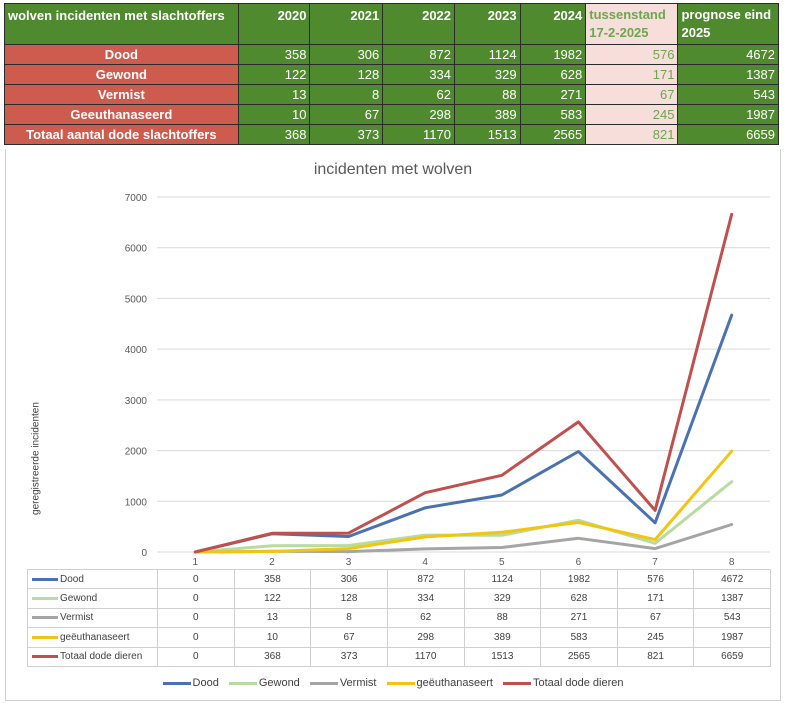 This screenshot has height=703, width=786. Describe the element at coordinates (190, 683) in the screenshot. I see `legend-item: Dood` at that location.